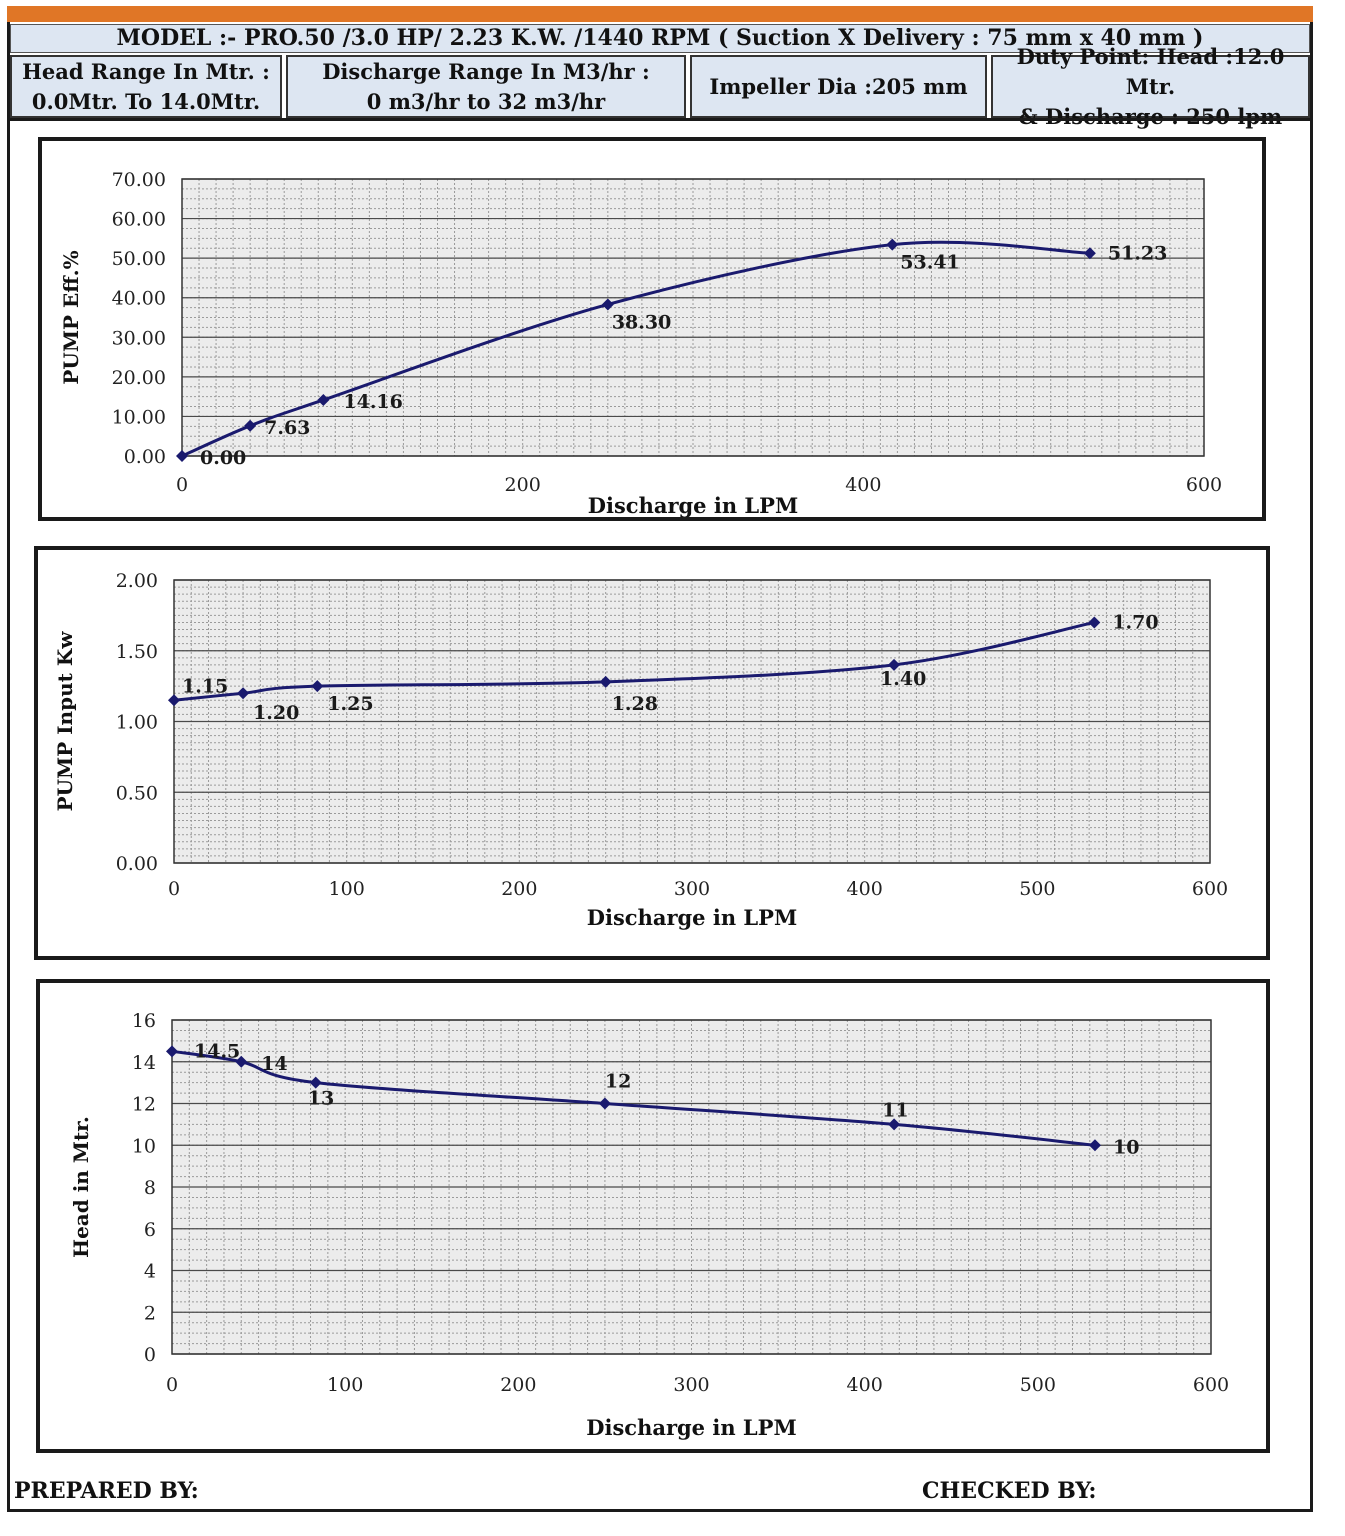 The height and width of the screenshot is (1536, 1345). What do you see at coordinates (223, 458) in the screenshot?
I see `data-label: 0.00` at bounding box center [223, 458].